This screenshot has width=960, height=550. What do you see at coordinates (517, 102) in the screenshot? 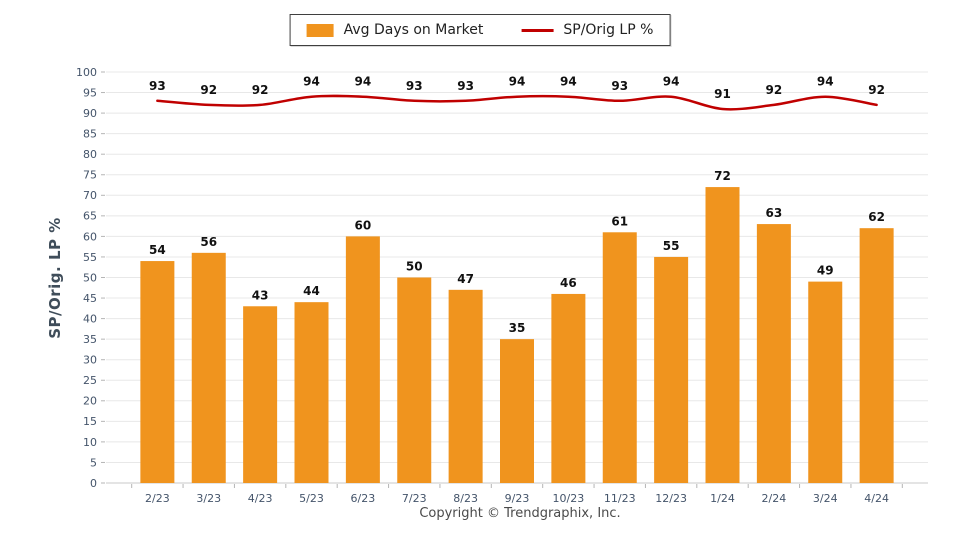
I see `sp-orig-lp-line` at bounding box center [517, 102].